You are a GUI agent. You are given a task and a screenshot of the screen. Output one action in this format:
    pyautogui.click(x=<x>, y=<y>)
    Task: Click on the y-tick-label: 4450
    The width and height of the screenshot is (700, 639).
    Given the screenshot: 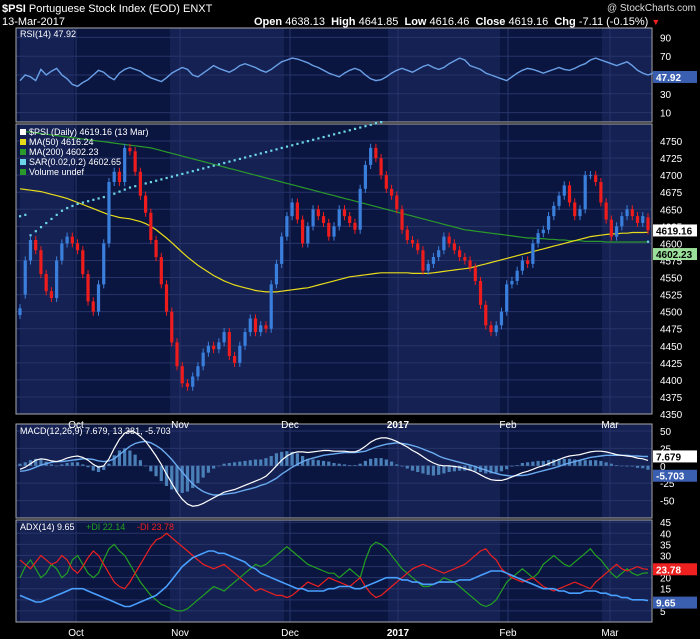 What is the action you would take?
    pyautogui.click(x=671, y=347)
    